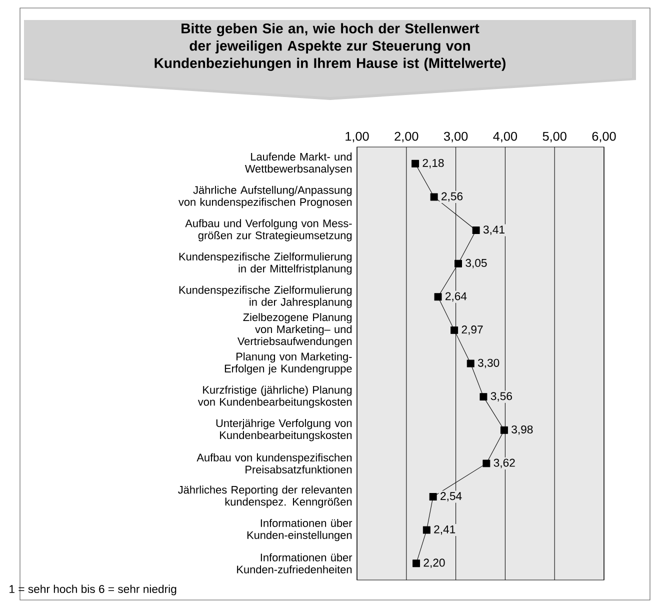  I want to click on y-tick-label: Jährliche Aufstellung/Anpassung von kundenspezifischen Prognosen, so click(265, 197).